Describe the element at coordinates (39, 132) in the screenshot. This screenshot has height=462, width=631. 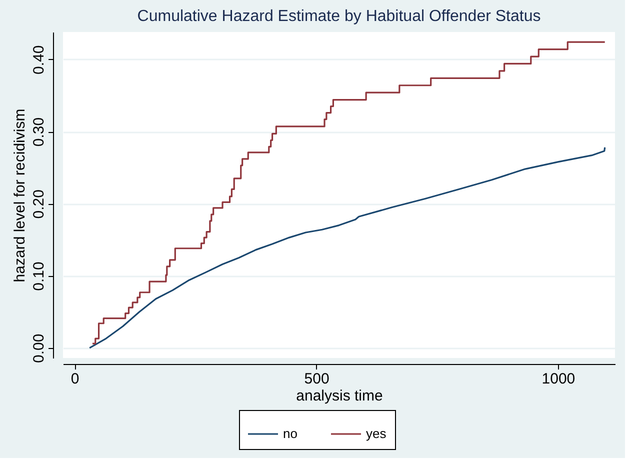
I see `y-tick-label: 0.30` at that location.